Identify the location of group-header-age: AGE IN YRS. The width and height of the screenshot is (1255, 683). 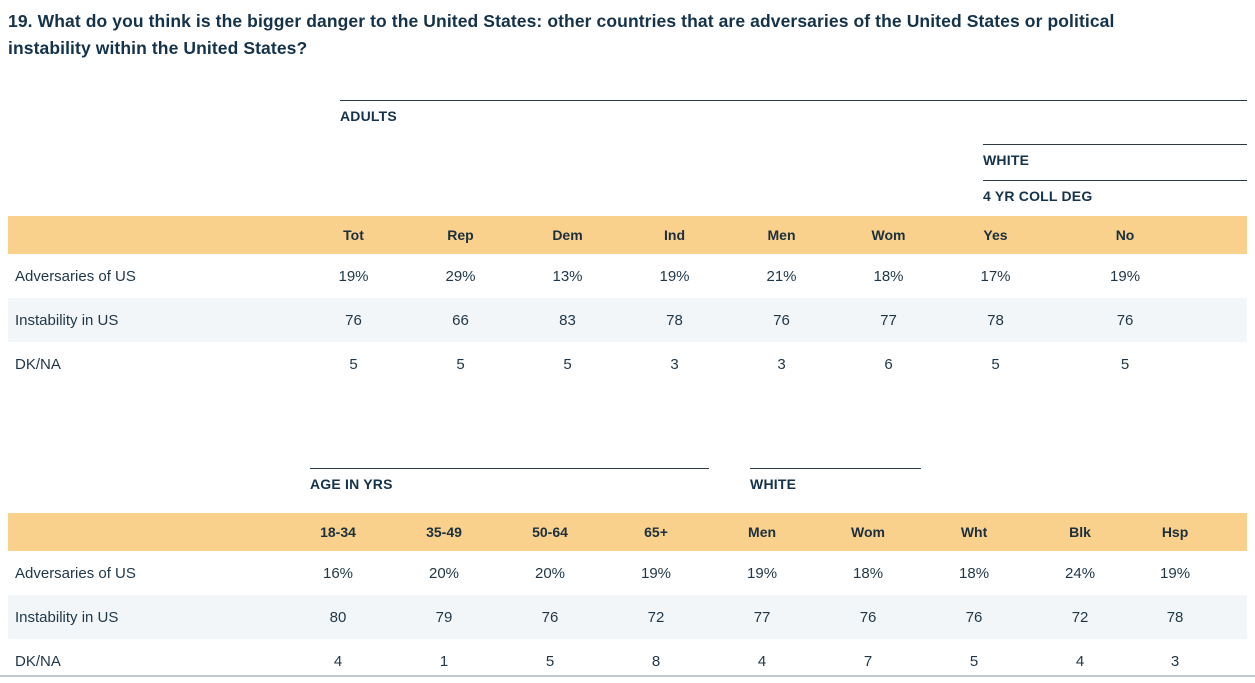
(510, 480).